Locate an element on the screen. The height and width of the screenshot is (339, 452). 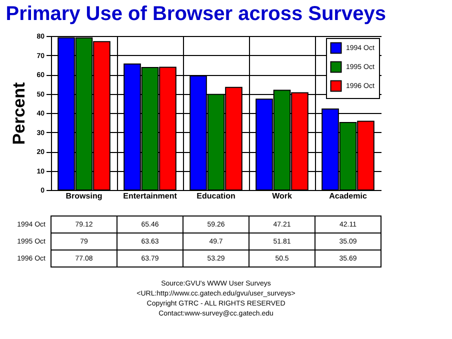
chart-title: Primary Use of Browser across Surveys is located at coordinates (196, 14).